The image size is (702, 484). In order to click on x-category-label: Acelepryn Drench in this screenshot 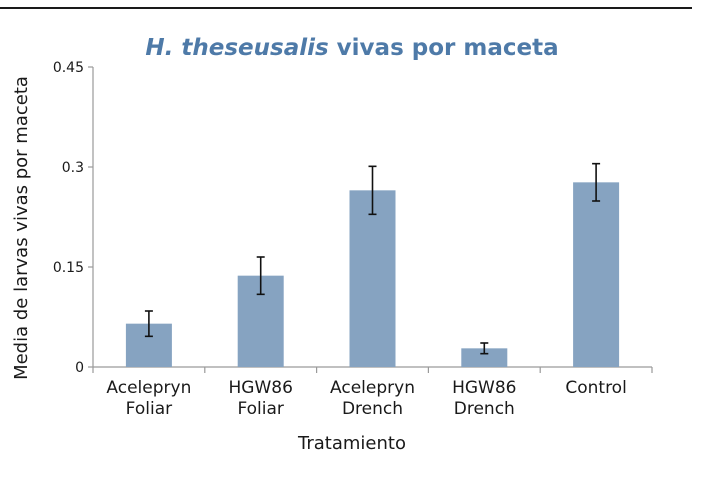, I will do `click(372, 398)`.